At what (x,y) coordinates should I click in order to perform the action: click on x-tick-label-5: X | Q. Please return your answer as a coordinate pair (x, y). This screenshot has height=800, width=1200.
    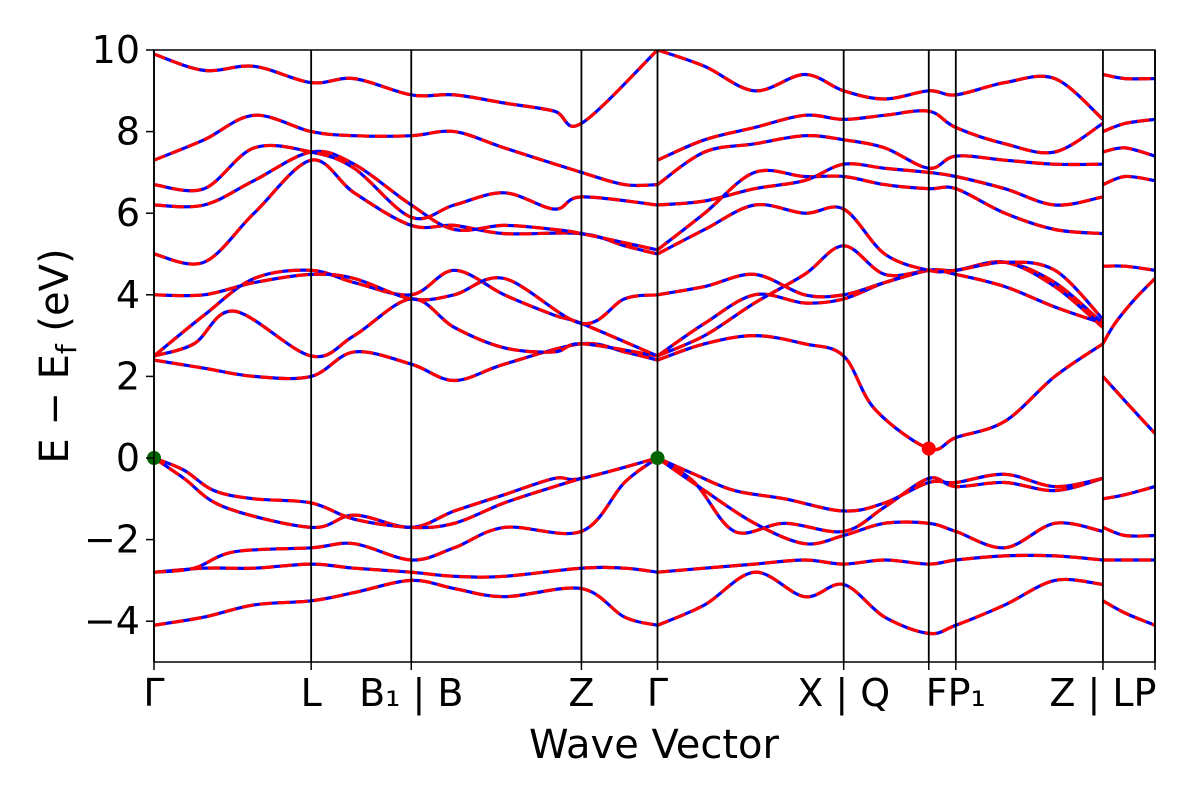
    Looking at the image, I should click on (843, 693).